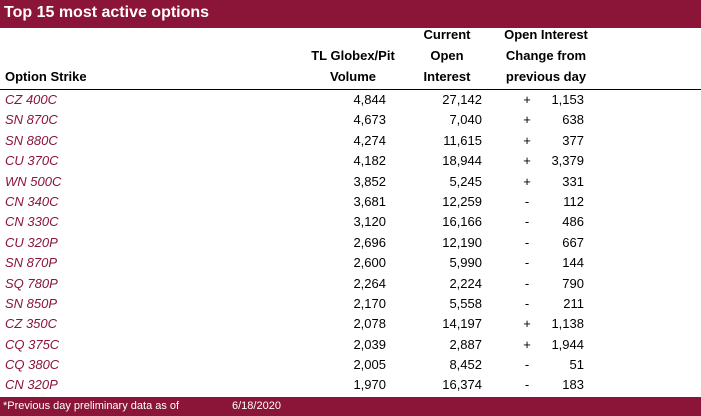 This screenshot has width=701, height=416. What do you see at coordinates (350, 345) in the screenshot?
I see `table-row: CQ 375C 2,039 2,887 +1,944` at bounding box center [350, 345].